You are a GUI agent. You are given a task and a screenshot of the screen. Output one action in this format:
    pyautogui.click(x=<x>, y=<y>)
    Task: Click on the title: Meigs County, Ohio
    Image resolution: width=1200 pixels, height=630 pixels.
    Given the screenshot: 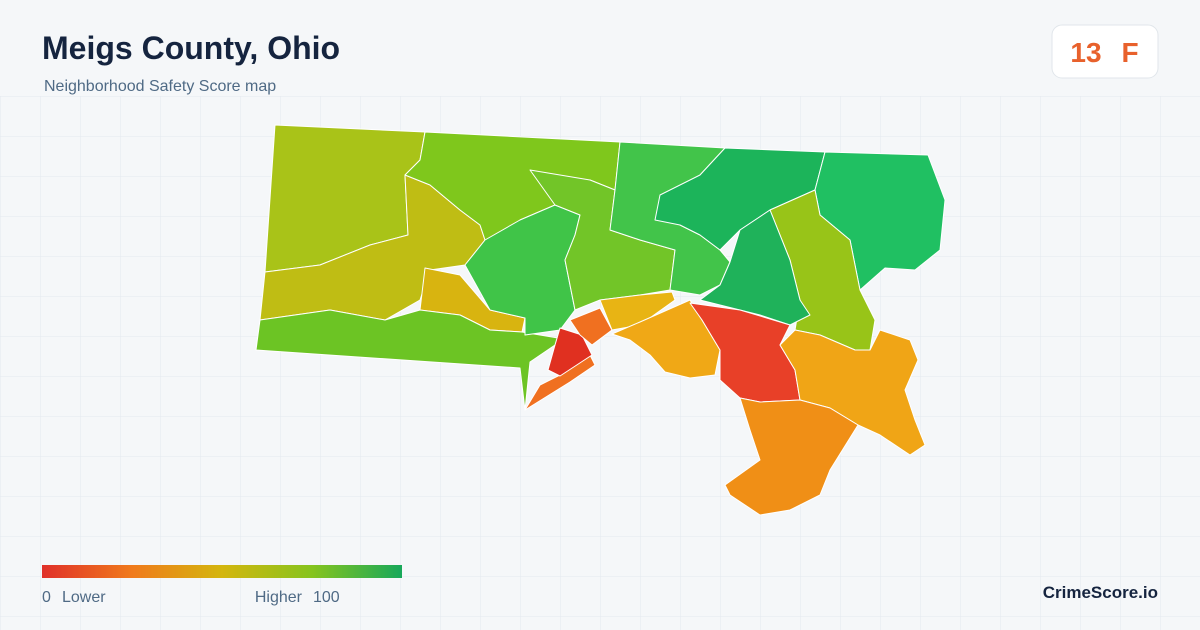 What is the action you would take?
    pyautogui.click(x=191, y=48)
    